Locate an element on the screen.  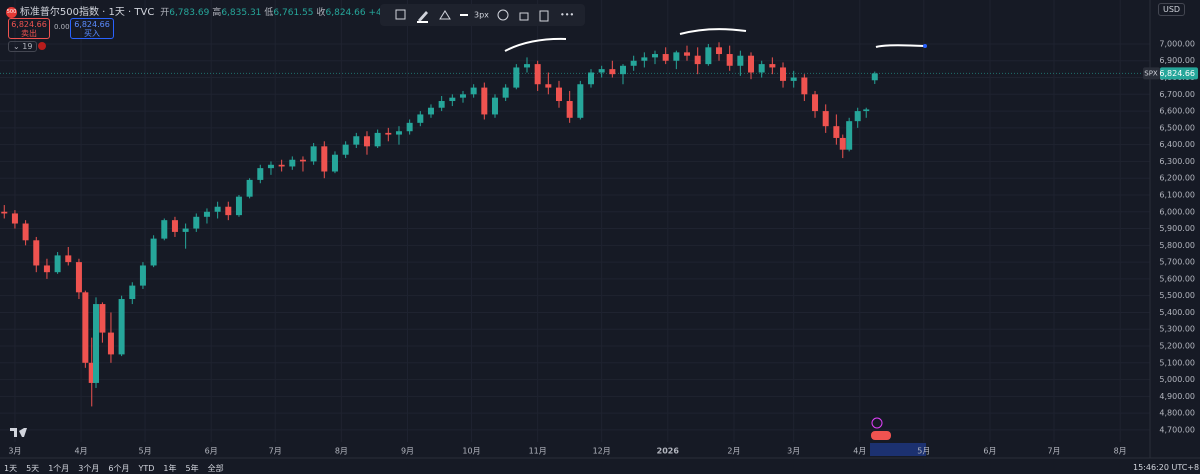
y-tick-label: 6,200.00 is located at coordinates (1177, 178).